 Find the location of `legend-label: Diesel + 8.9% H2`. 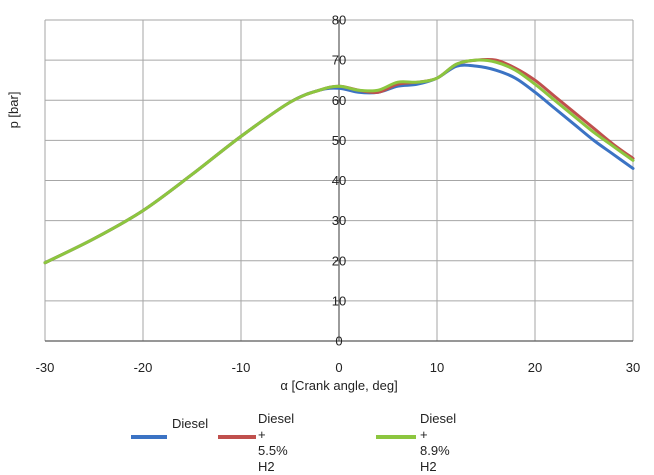

legend-label: Diesel + 8.9% H2 is located at coordinates (438, 442).